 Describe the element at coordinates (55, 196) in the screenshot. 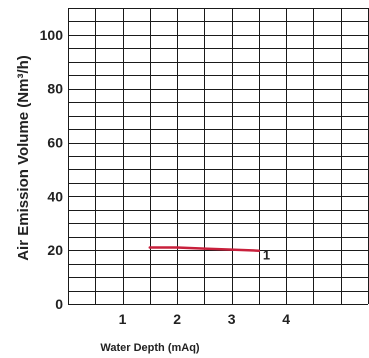

I see `y-tick-label-2: 40` at that location.